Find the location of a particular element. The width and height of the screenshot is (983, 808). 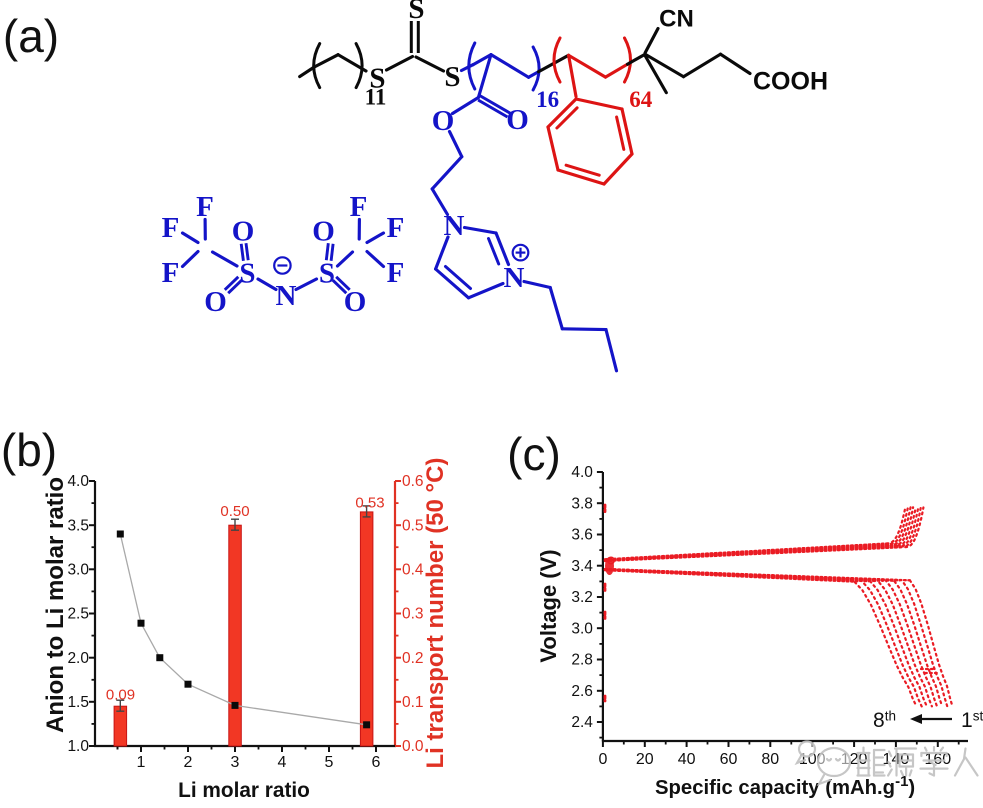

svg-text: 40 is located at coordinates (687, 759).